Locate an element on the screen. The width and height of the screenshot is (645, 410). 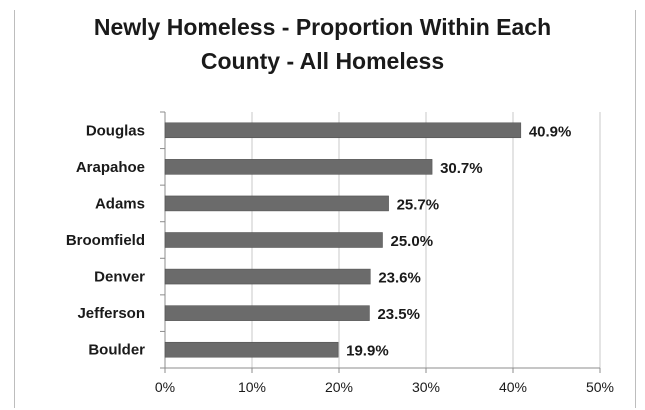
bar-douglas is located at coordinates (343, 130).